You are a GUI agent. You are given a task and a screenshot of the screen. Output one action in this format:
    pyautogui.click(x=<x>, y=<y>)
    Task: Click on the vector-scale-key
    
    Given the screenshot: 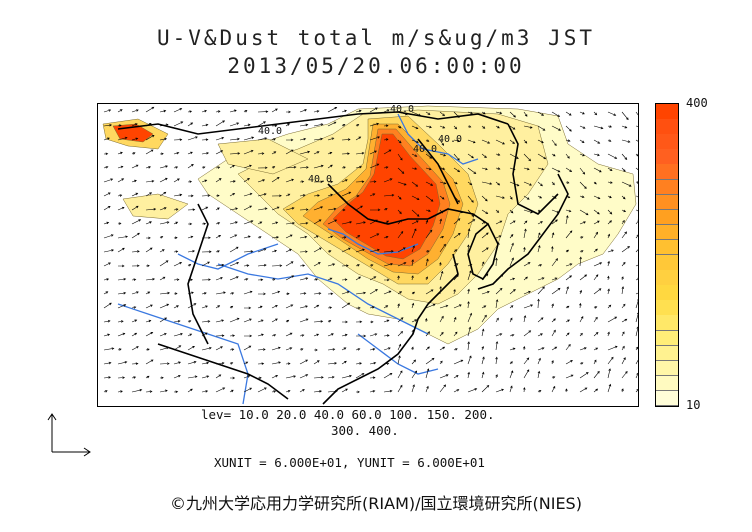 What is the action you would take?
    pyautogui.click(x=69, y=435)
    